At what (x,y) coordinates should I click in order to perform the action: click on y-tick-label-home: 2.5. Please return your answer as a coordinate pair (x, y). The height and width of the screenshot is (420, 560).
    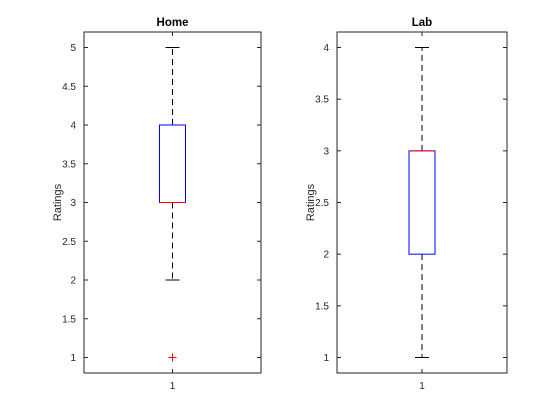
    Looking at the image, I should click on (69, 242).